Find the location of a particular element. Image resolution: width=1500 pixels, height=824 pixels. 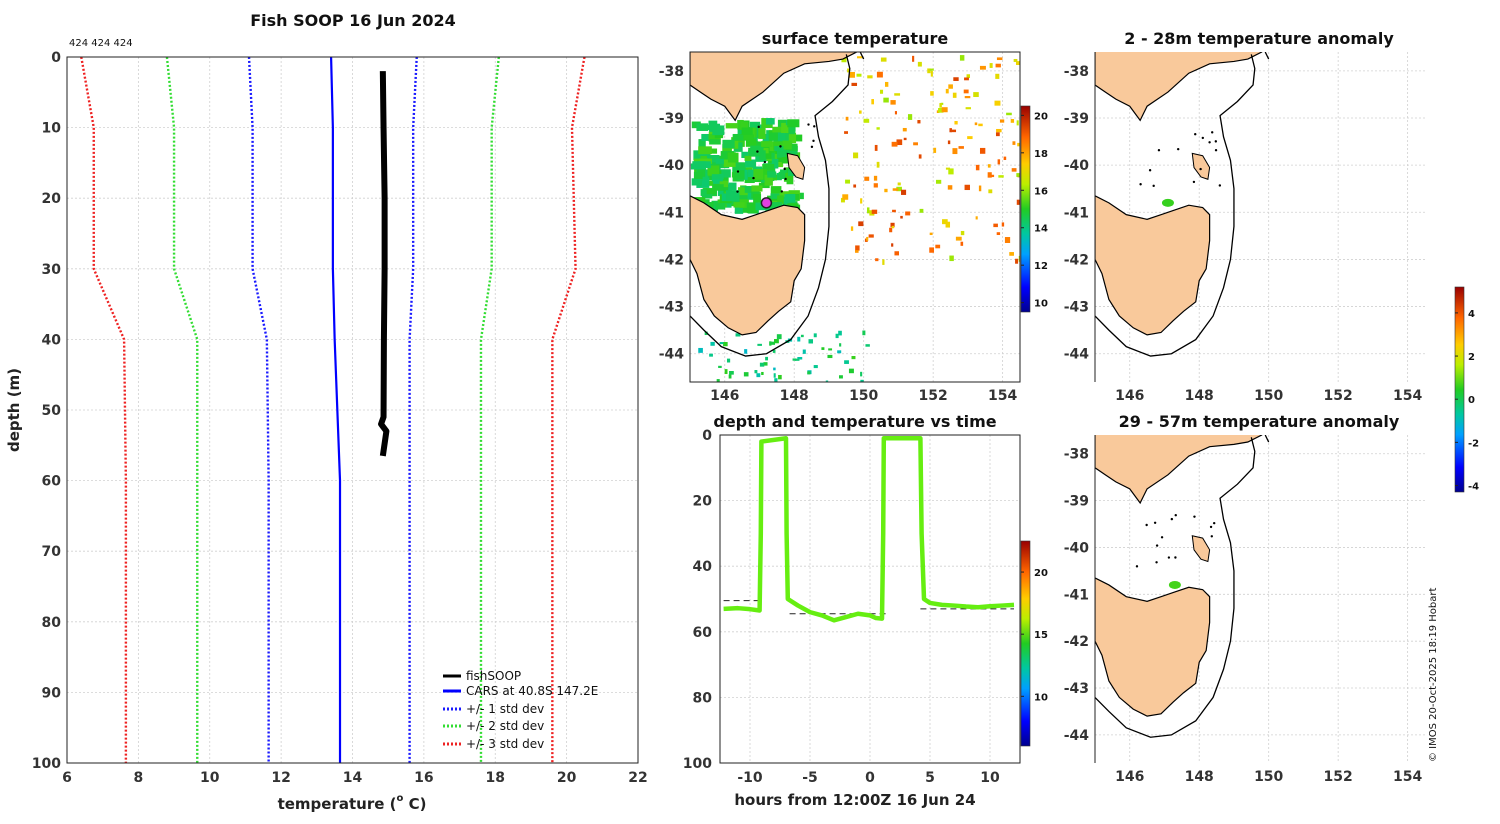

anomaly-shallow-x-tick-label: 152 is located at coordinates (1338, 396).